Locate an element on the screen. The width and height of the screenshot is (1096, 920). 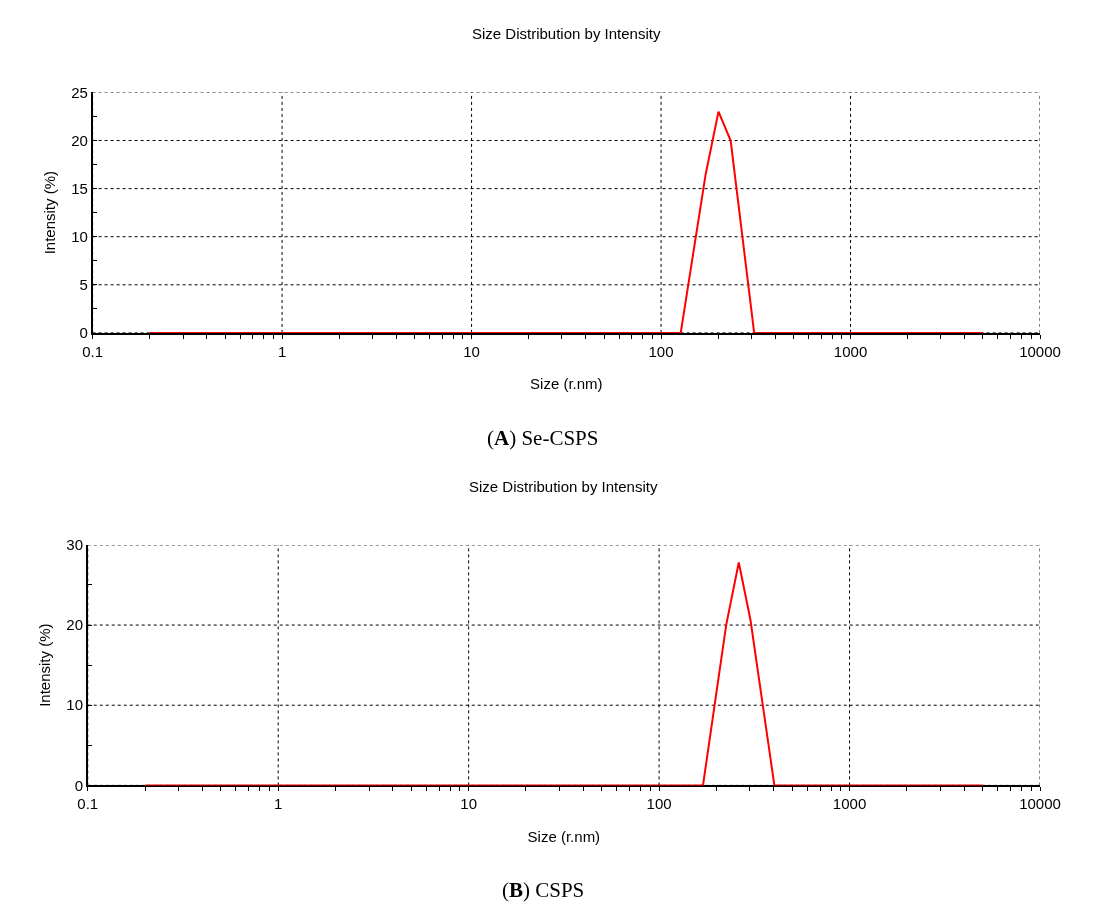
y-tick-label: 5 is located at coordinates (83, 285).